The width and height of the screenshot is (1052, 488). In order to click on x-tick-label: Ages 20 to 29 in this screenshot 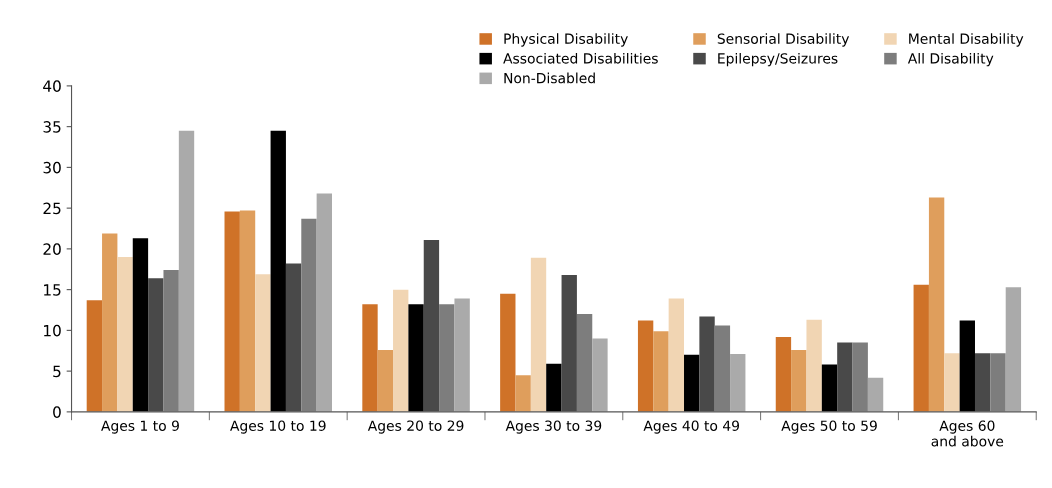, I will do `click(415, 427)`.